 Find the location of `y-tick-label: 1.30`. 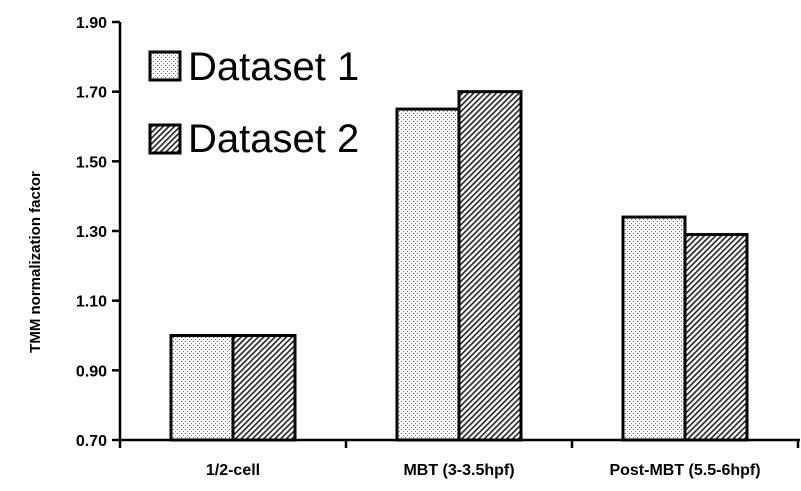

y-tick-label: 1.30 is located at coordinates (91, 232).